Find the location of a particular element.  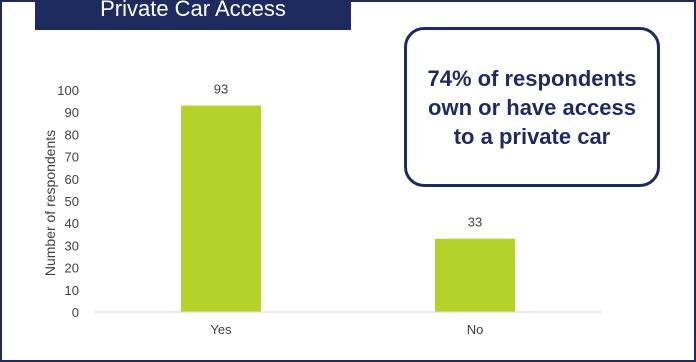

data-label: 33 is located at coordinates (475, 222).